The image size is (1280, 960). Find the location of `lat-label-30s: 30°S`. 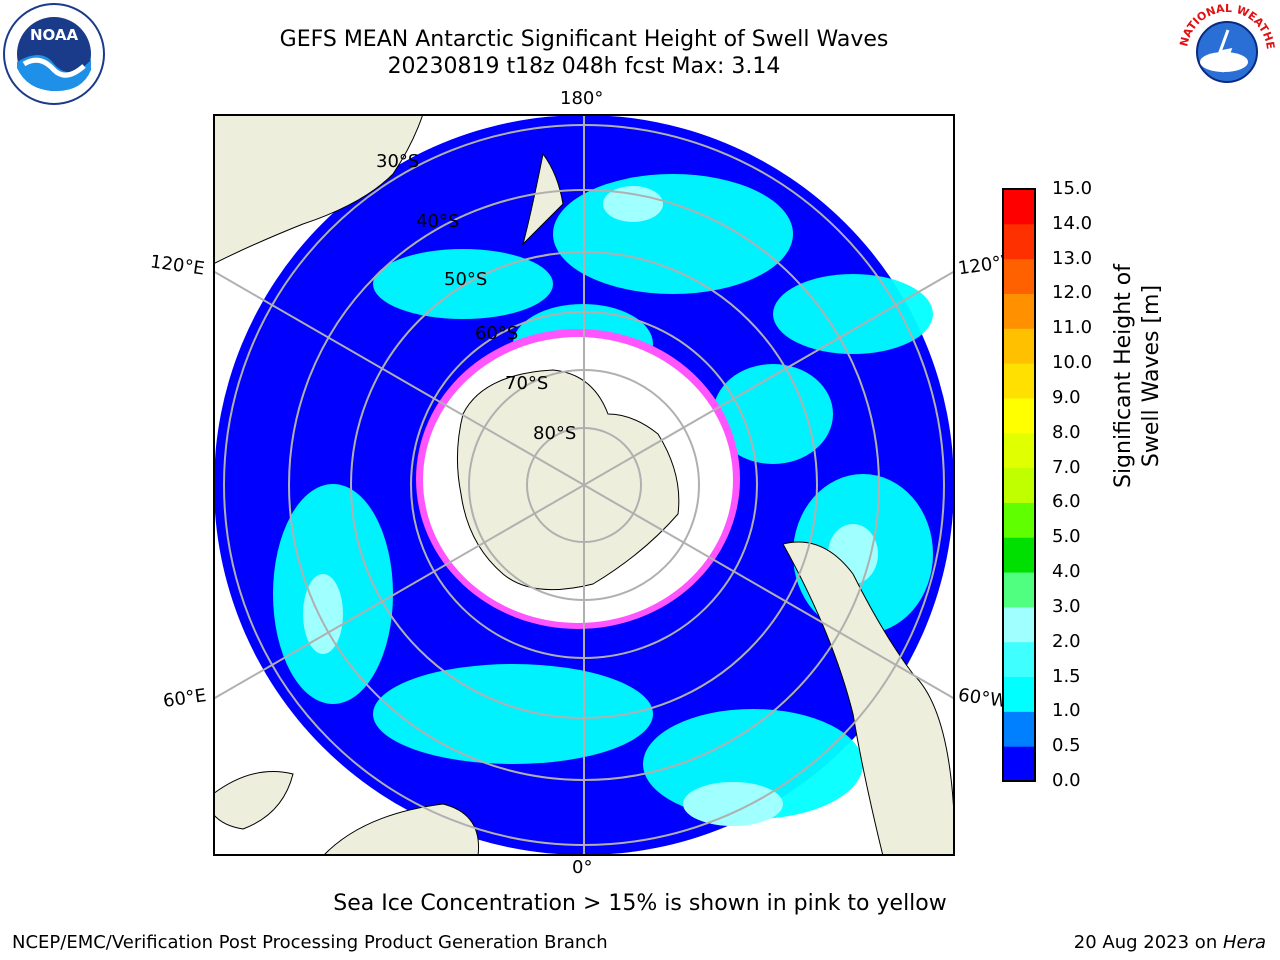

lat-label-30s: 30°S is located at coordinates (398, 161).